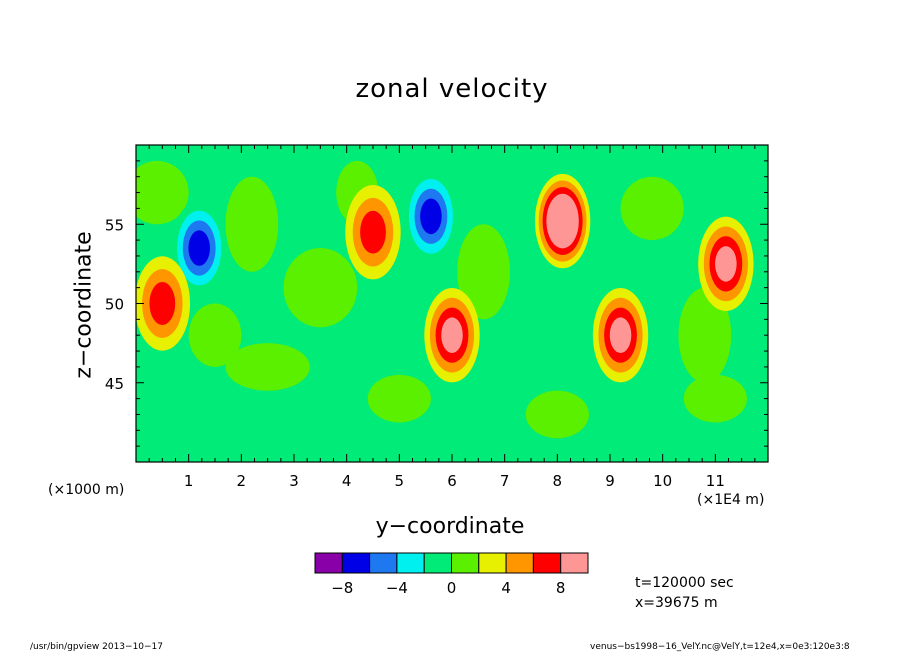 This screenshot has width=904, height=654. Describe the element at coordinates (715, 481) in the screenshot. I see `x-tick-label: 11` at that location.